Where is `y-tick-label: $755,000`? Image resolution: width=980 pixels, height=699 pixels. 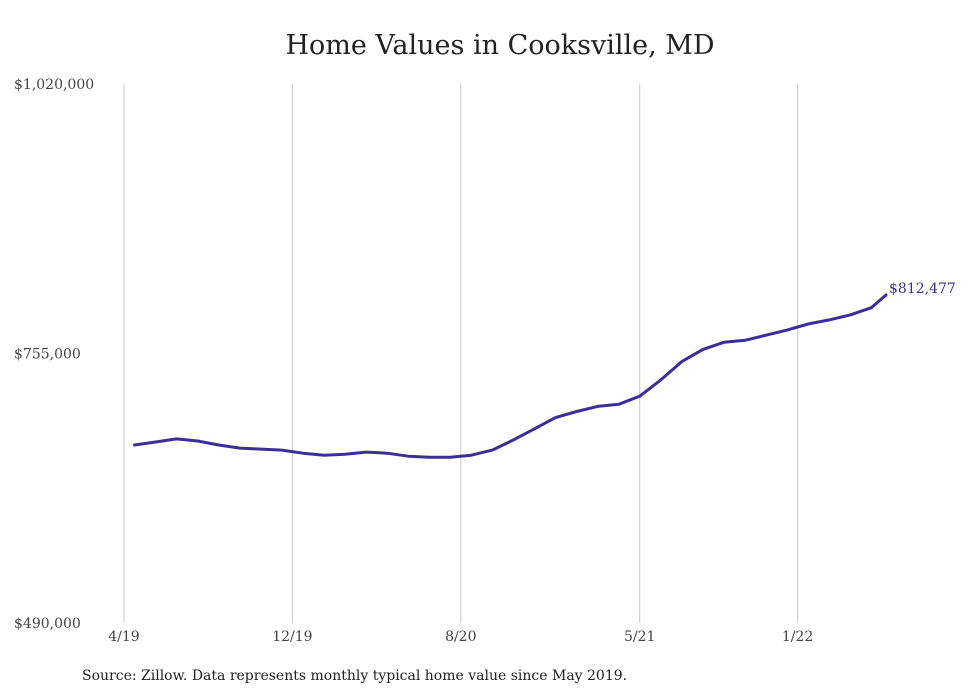 y-tick-label: $755,000 is located at coordinates (47, 355).